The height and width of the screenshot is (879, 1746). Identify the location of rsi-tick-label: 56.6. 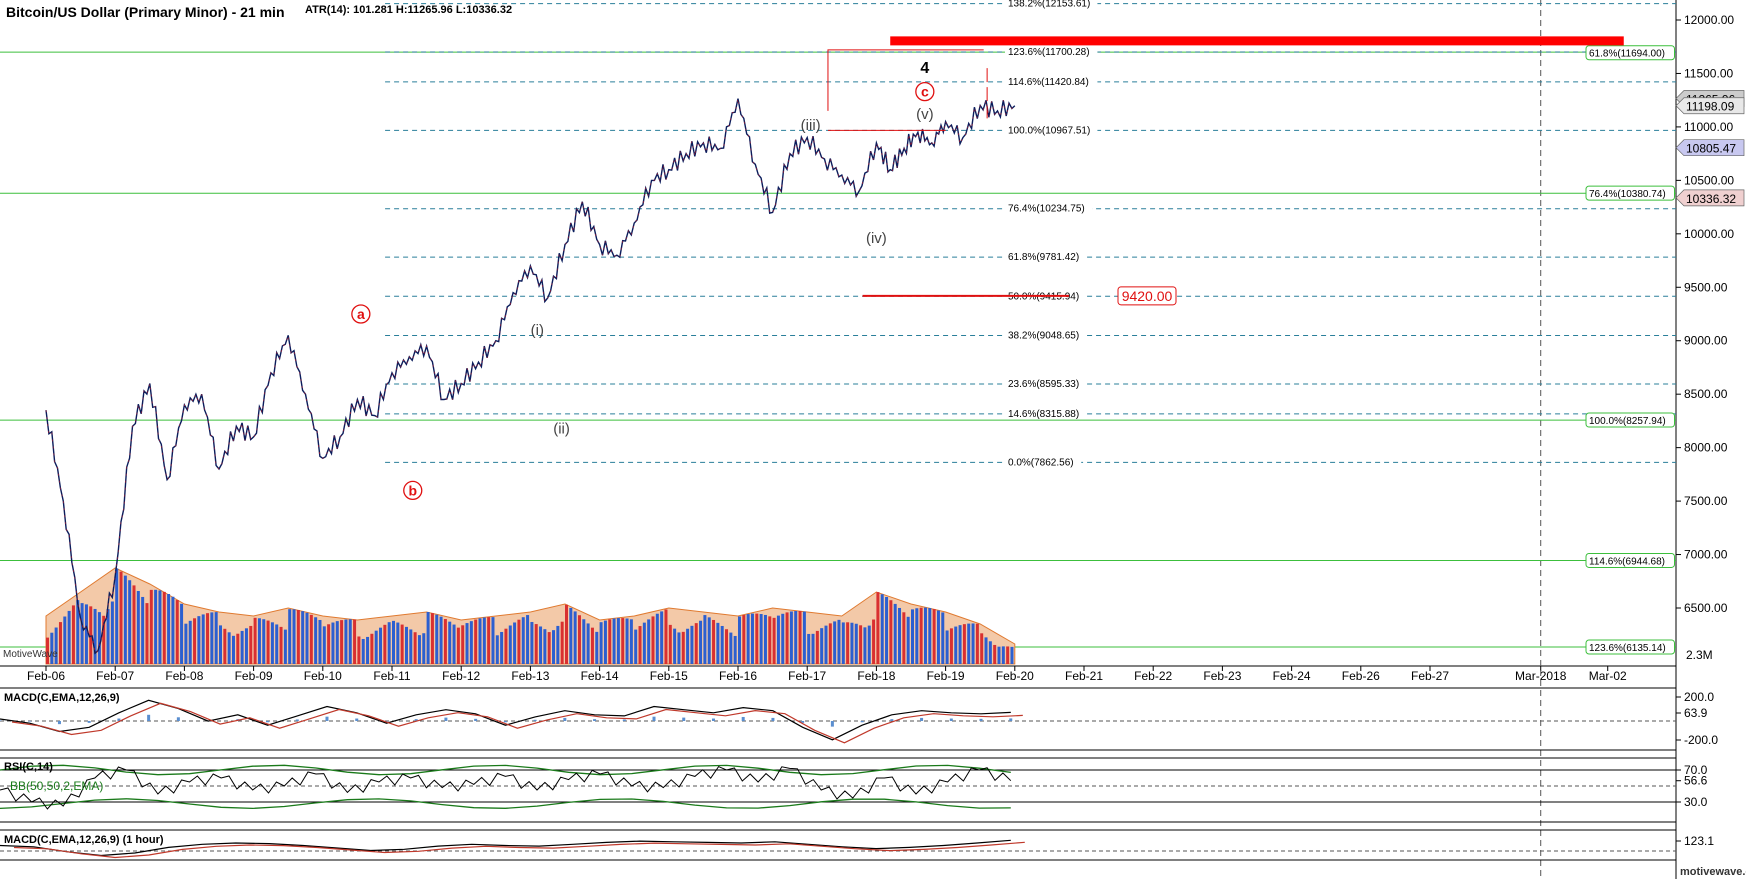
(1696, 781).